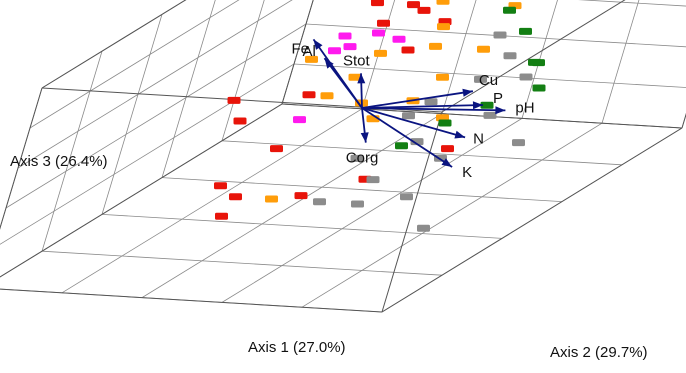  I want to click on axis-1-title: Axis 1 (27.0%), so click(297, 347).